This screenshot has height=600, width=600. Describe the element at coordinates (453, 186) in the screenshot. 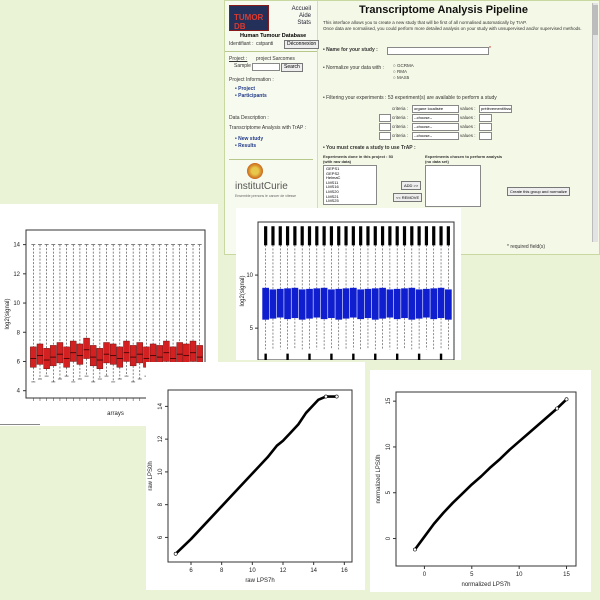

I see `chosen-listbox` at that location.